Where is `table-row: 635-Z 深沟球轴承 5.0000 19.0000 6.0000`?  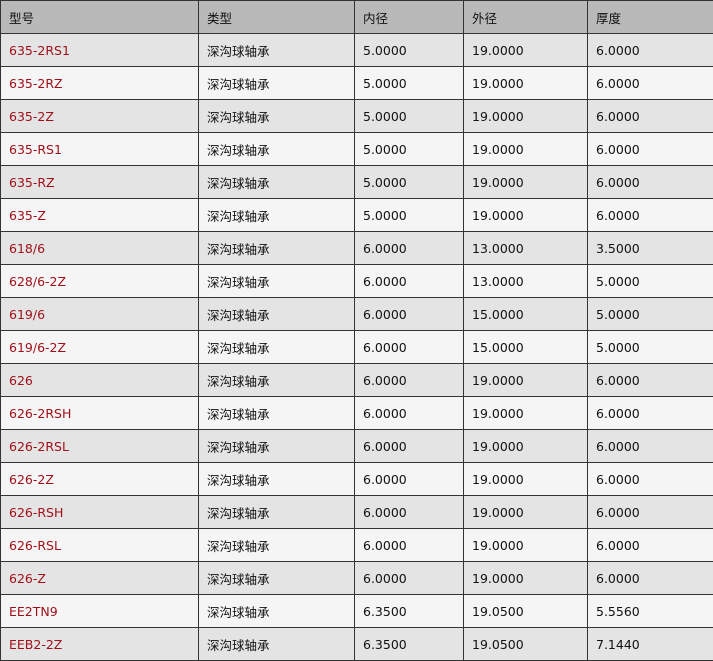 table-row: 635-Z 深沟球轴承 5.0000 19.0000 6.0000 is located at coordinates (356, 215).